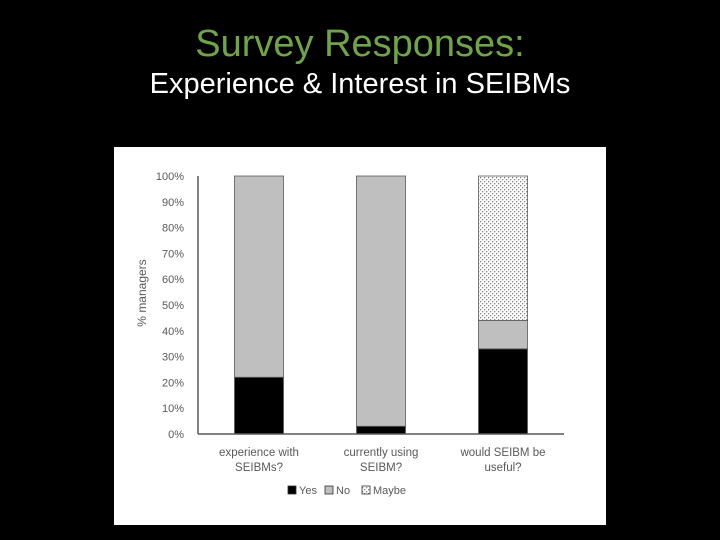  Describe the element at coordinates (360, 44) in the screenshot. I see `slide-title: Survey Responses:` at that location.